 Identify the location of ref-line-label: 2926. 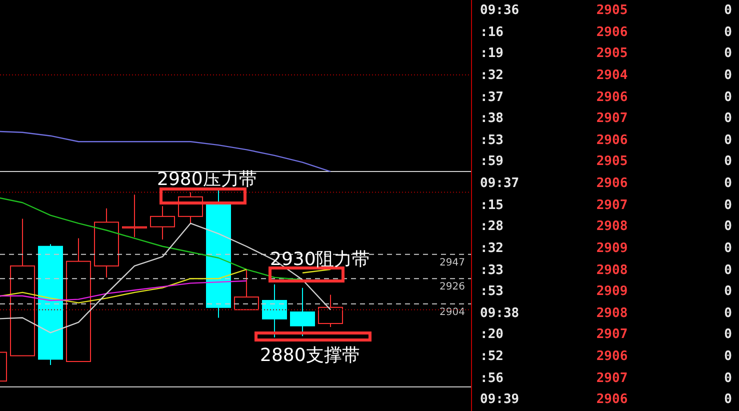
(452, 287).